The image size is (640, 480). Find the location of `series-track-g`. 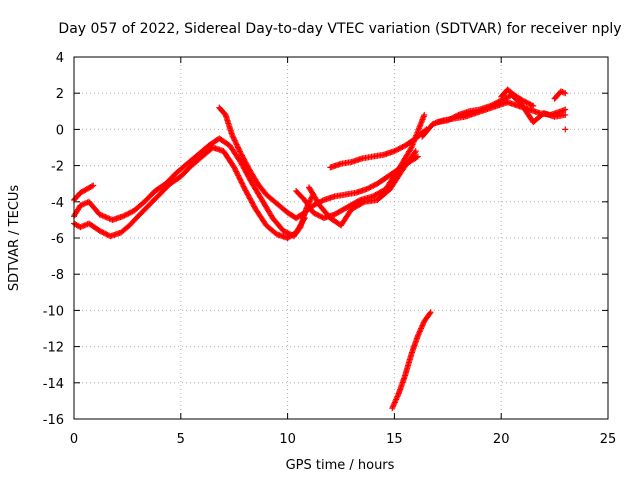

series-track-g is located at coordinates (362, 188).